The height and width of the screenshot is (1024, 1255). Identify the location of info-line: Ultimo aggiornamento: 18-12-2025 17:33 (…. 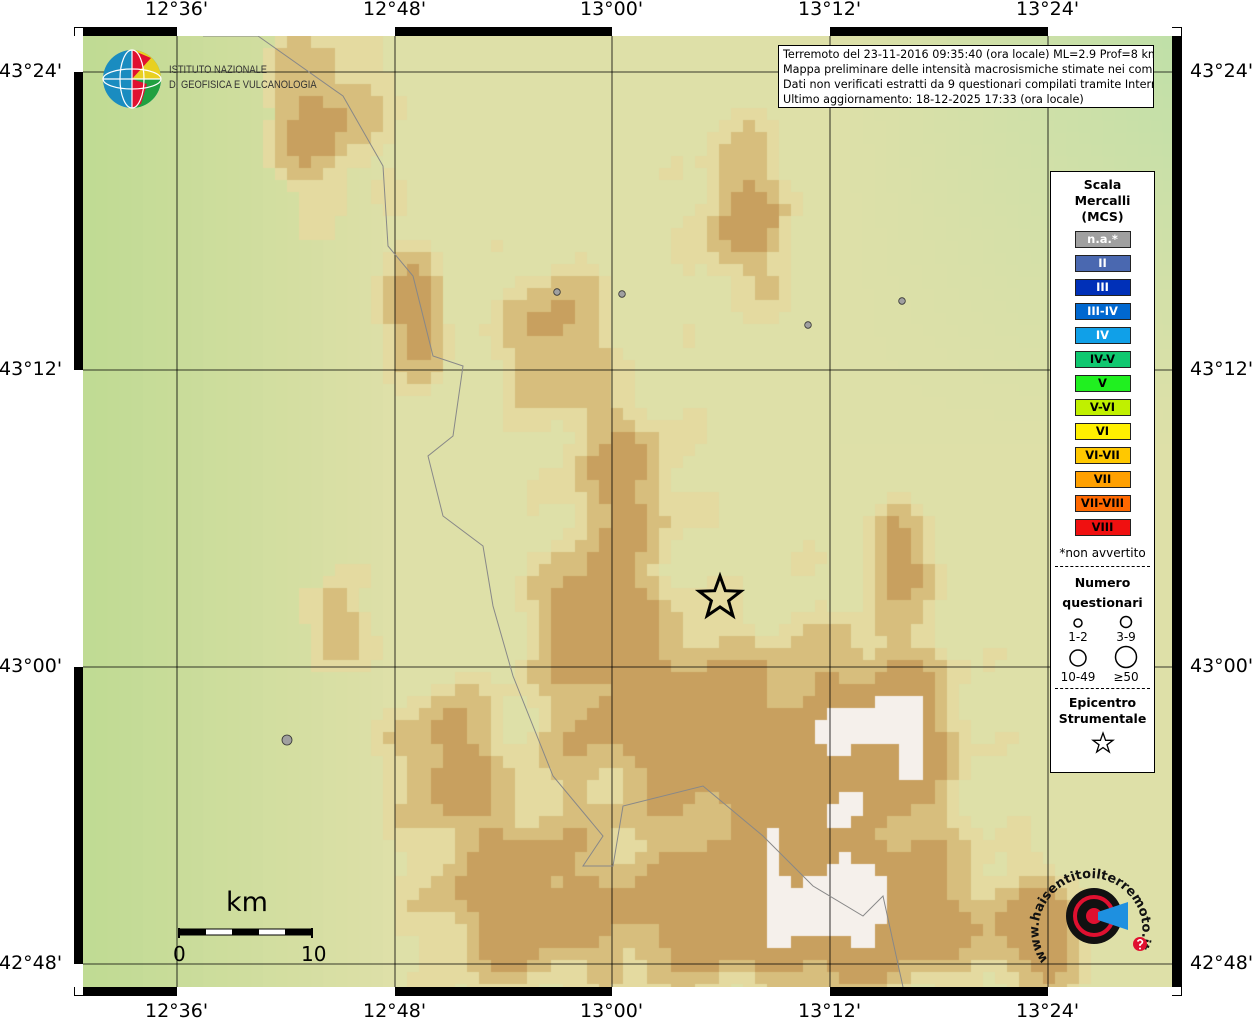
(933, 99).